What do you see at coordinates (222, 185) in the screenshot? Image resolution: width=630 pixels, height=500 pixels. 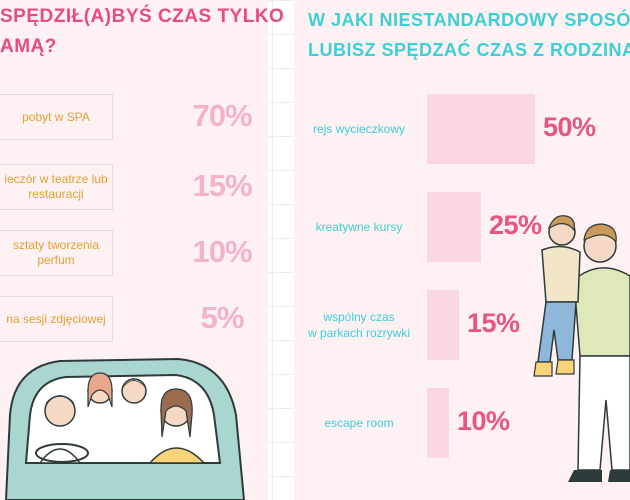 I see `left-row-value: 15%` at bounding box center [222, 185].